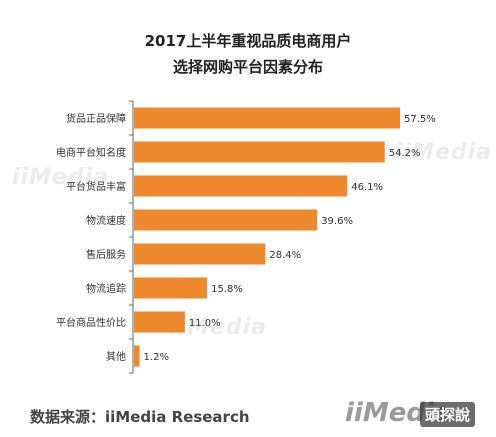  Describe the element at coordinates (156, 357) in the screenshot. I see `data-label: 1.2%` at that location.